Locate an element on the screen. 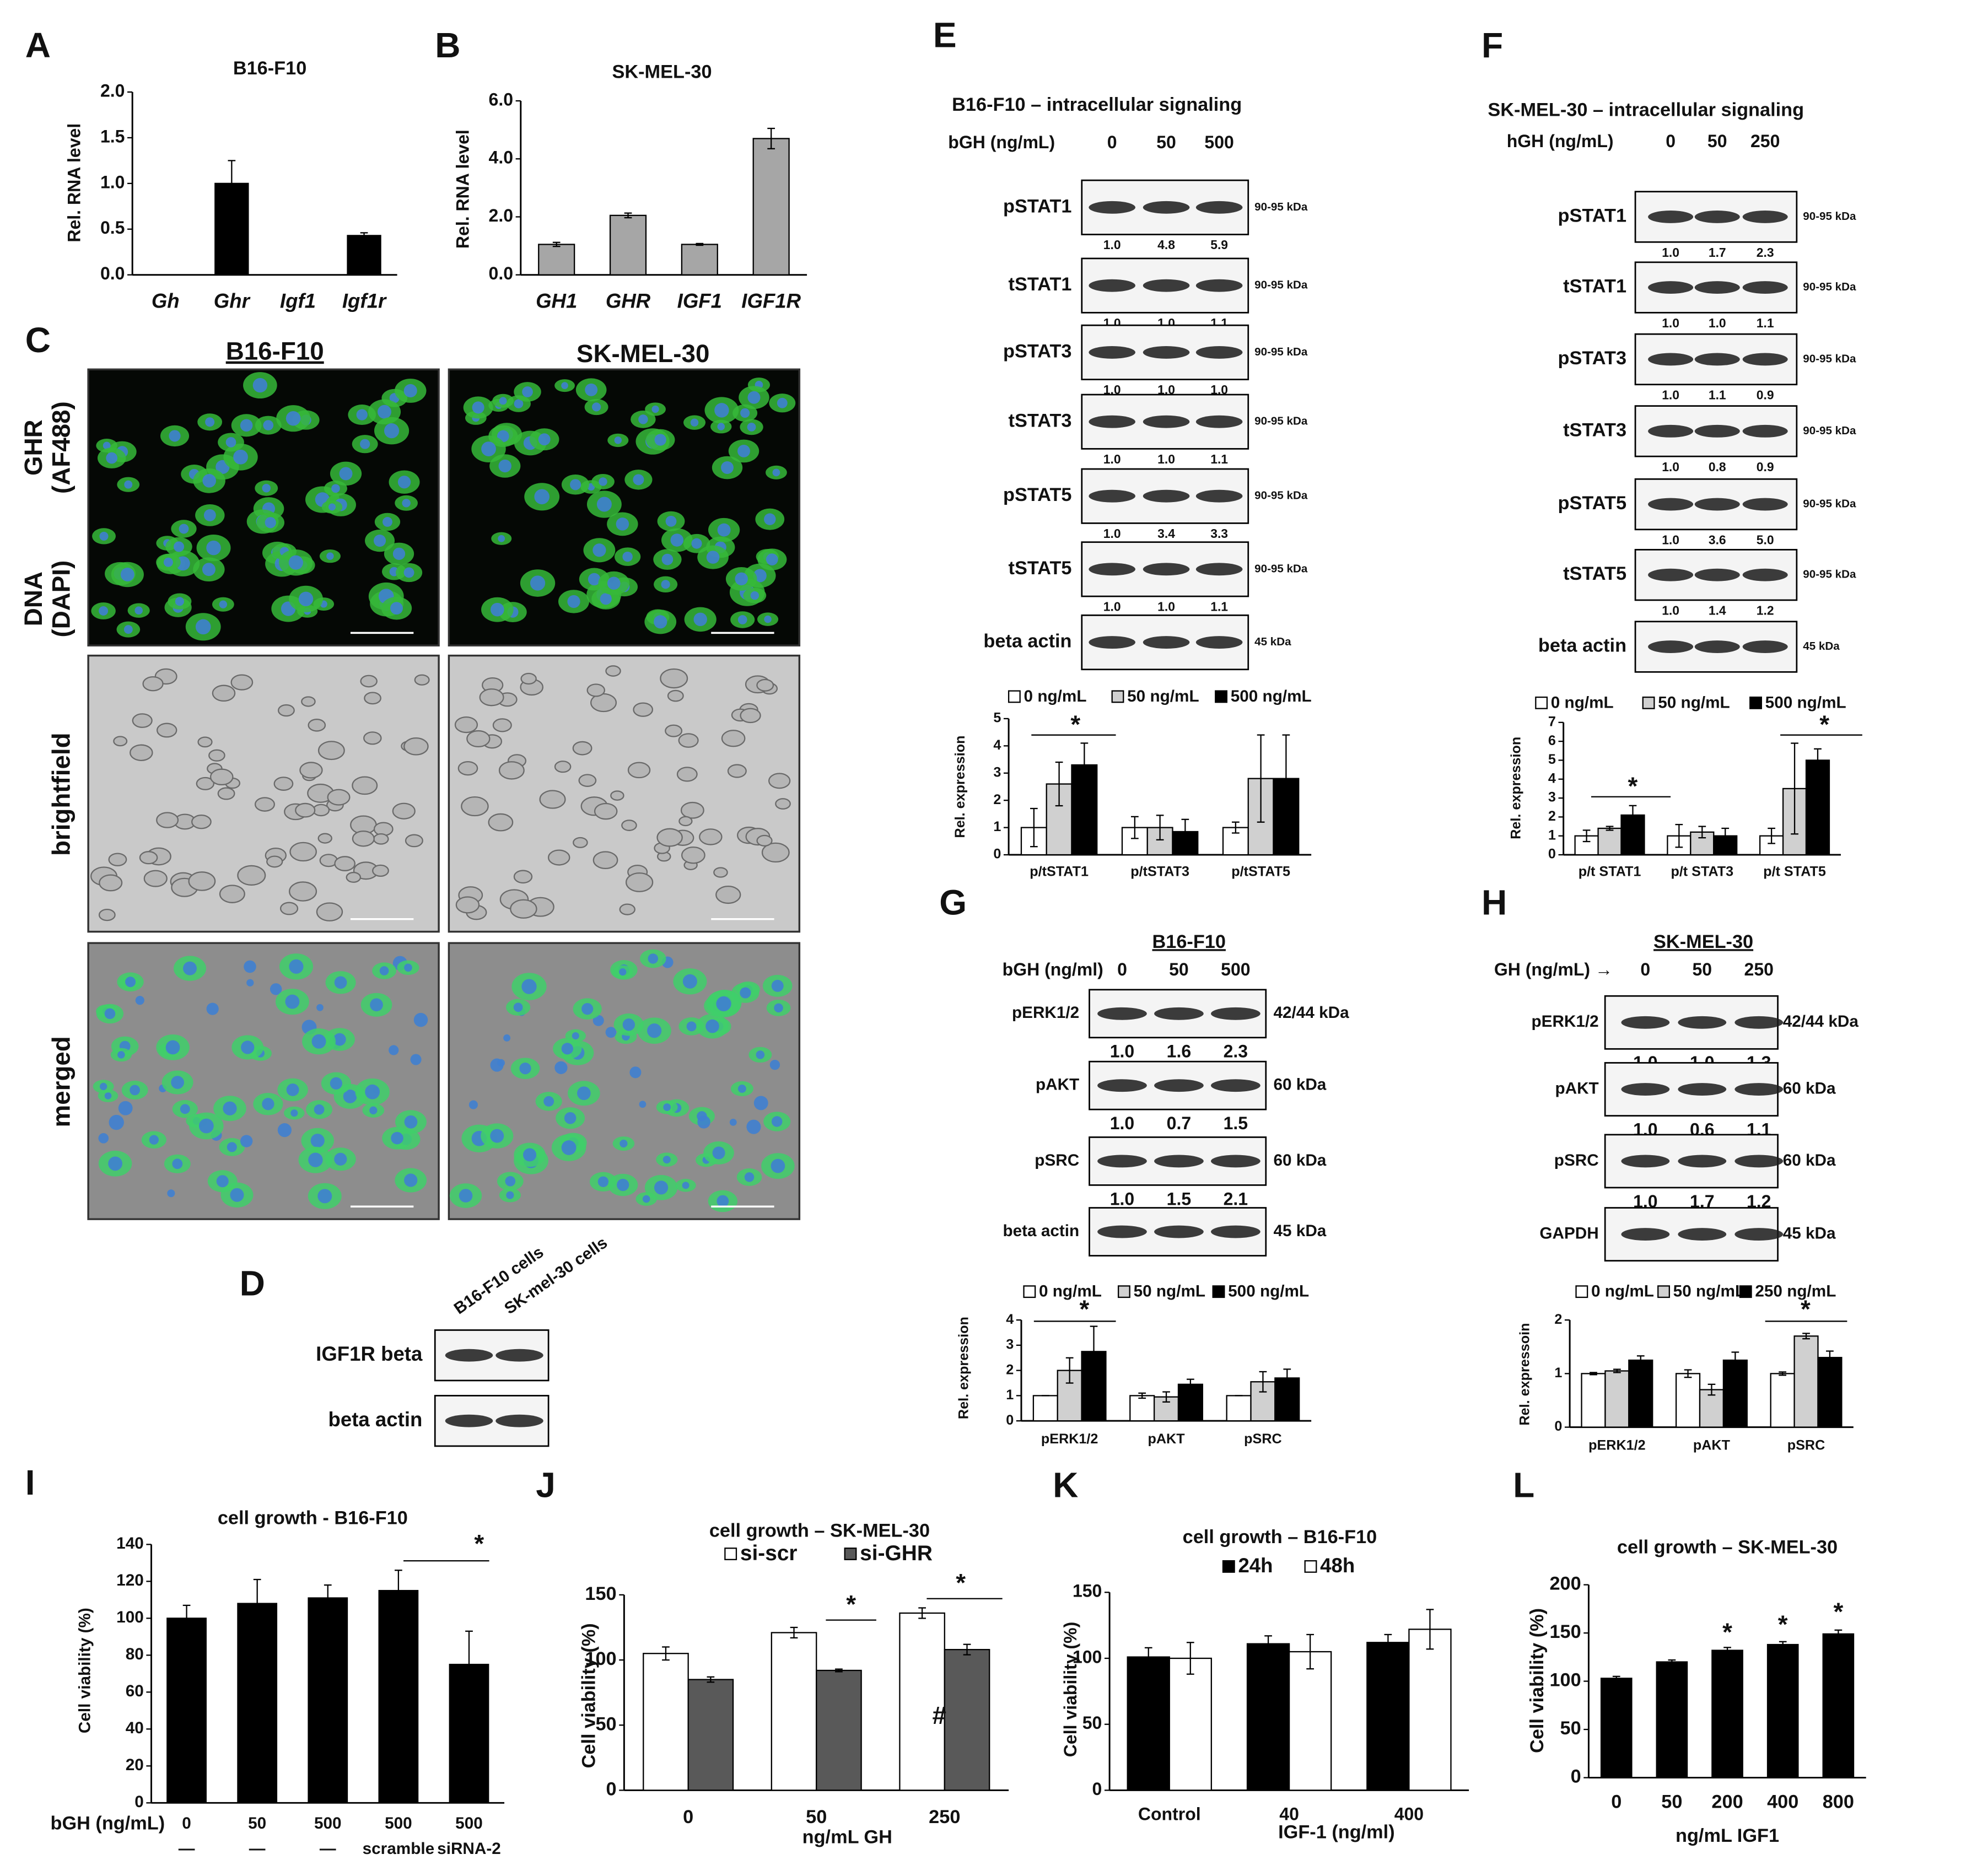  x-tick-label: 50 is located at coordinates (1672, 1801).